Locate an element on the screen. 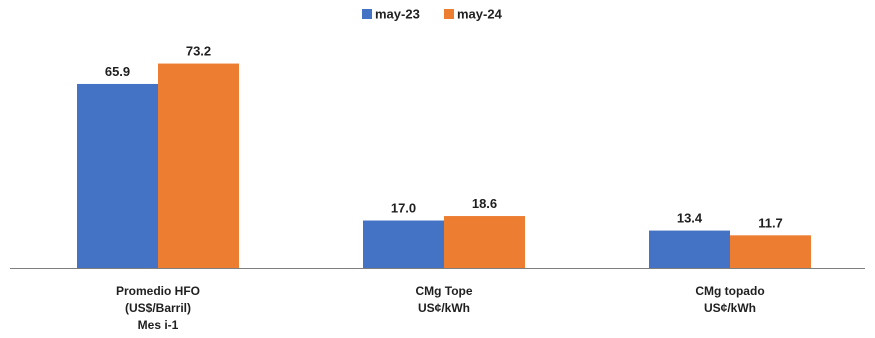 The height and width of the screenshot is (338, 875). data-label-may-24-2: 11.7 is located at coordinates (770, 222).